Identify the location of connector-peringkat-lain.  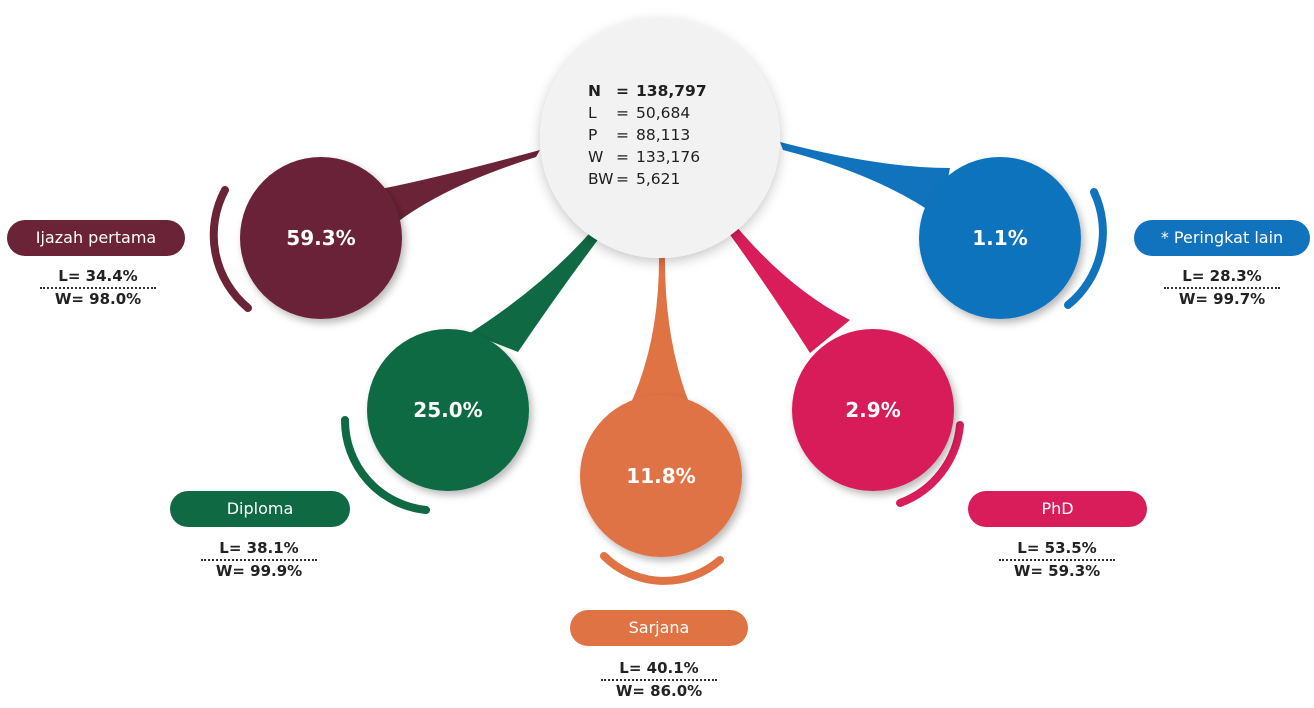
(865, 180).